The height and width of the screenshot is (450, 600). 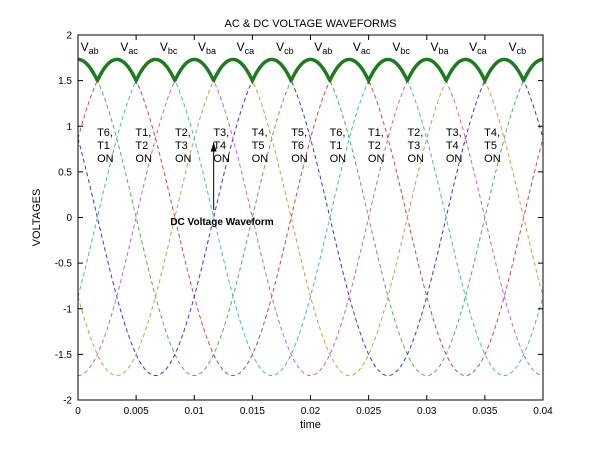 What do you see at coordinates (299, 133) in the screenshot?
I see `thyristor-label-line1: T5,` at bounding box center [299, 133].